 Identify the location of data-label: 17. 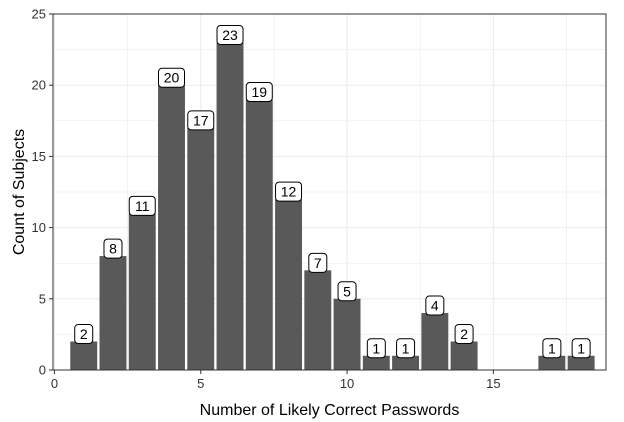
(201, 120).